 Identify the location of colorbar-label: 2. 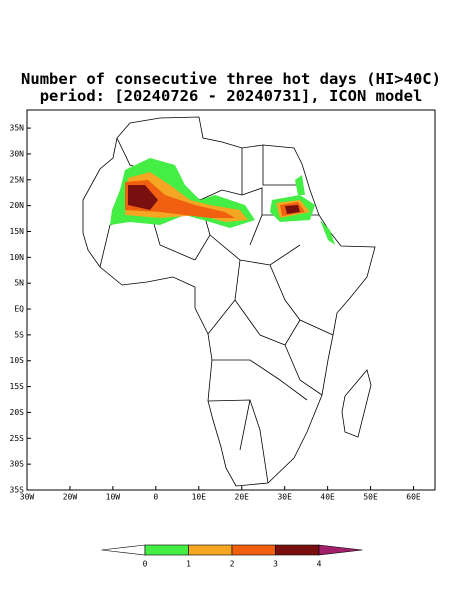
(232, 564).